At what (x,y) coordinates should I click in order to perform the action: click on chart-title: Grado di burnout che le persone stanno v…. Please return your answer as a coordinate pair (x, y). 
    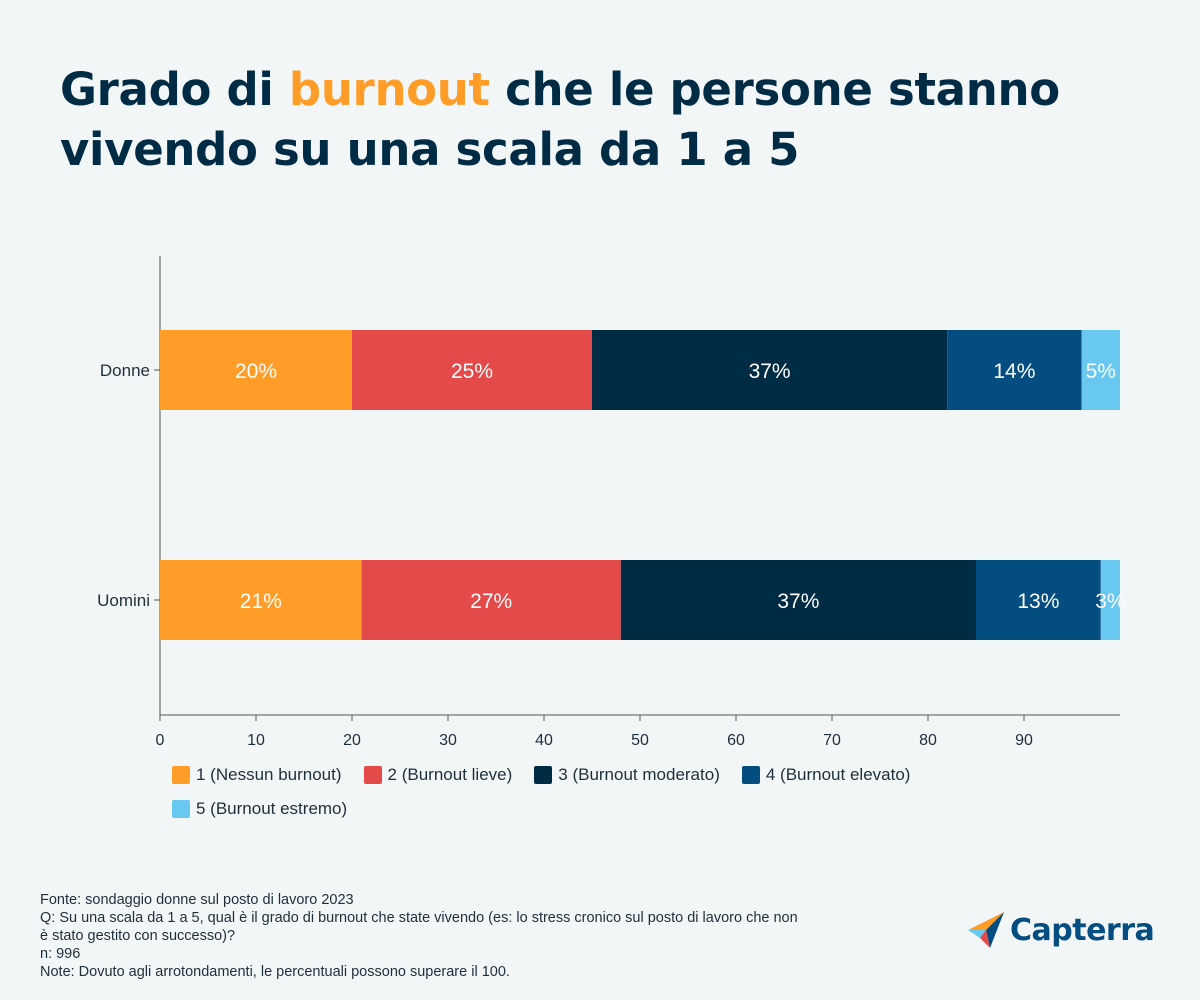
    Looking at the image, I should click on (610, 120).